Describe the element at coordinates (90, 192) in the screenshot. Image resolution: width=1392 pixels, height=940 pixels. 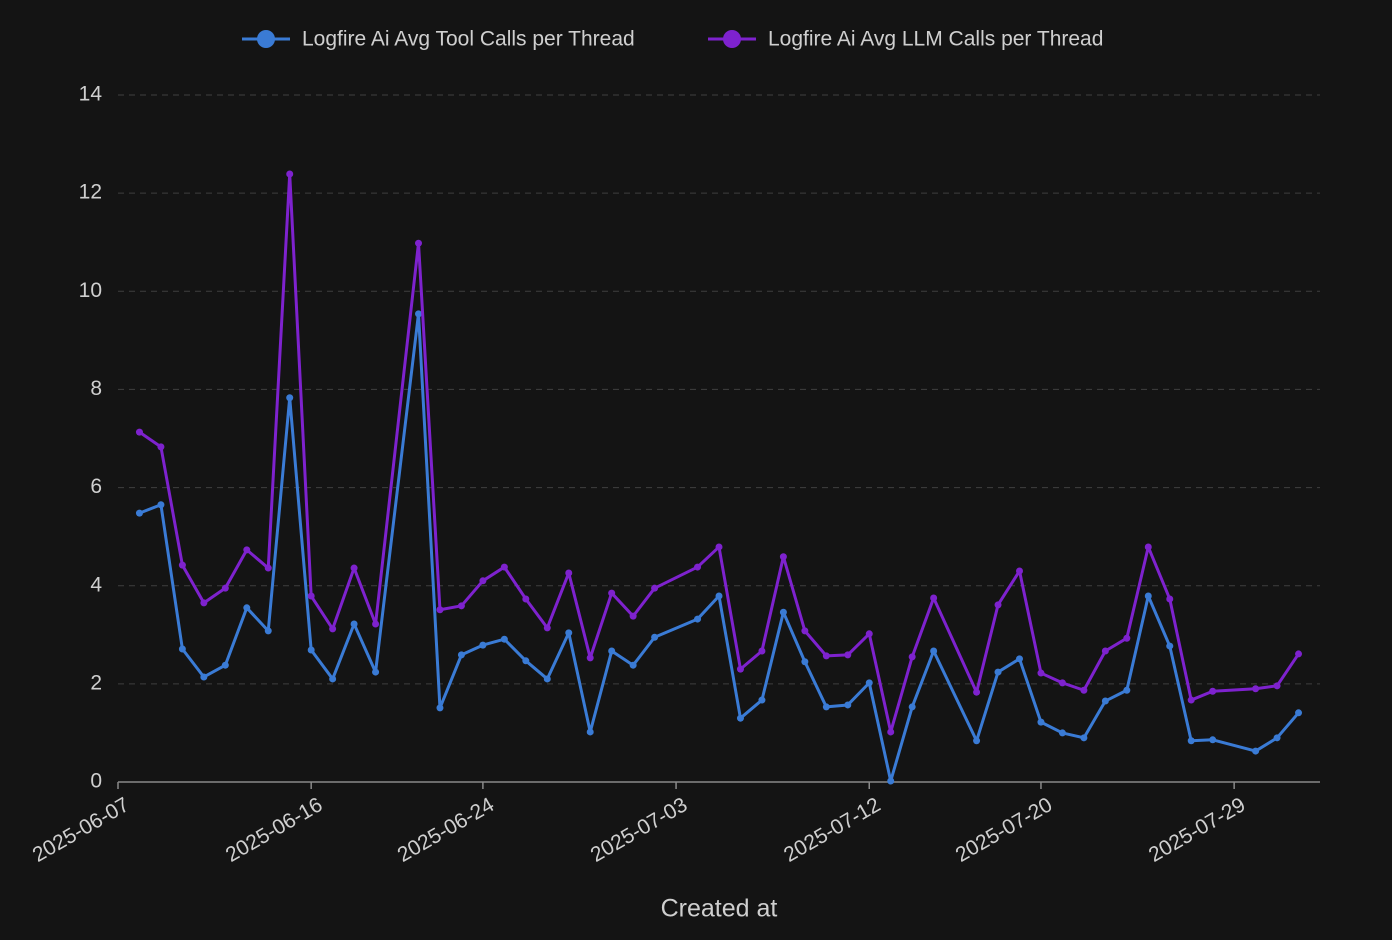
I see `y-tick-label: 12` at that location.